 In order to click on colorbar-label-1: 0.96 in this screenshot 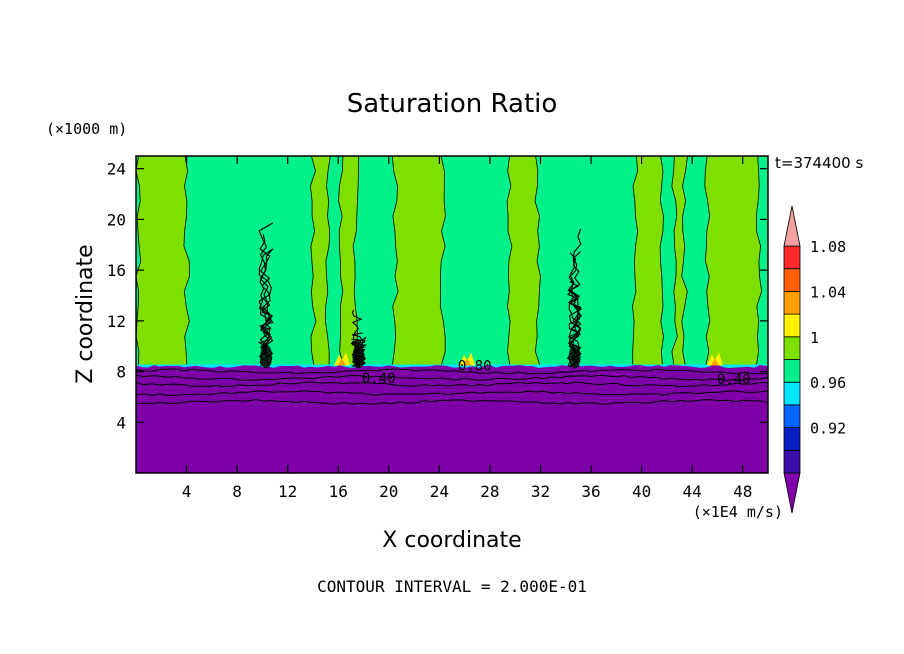, I will do `click(828, 383)`.